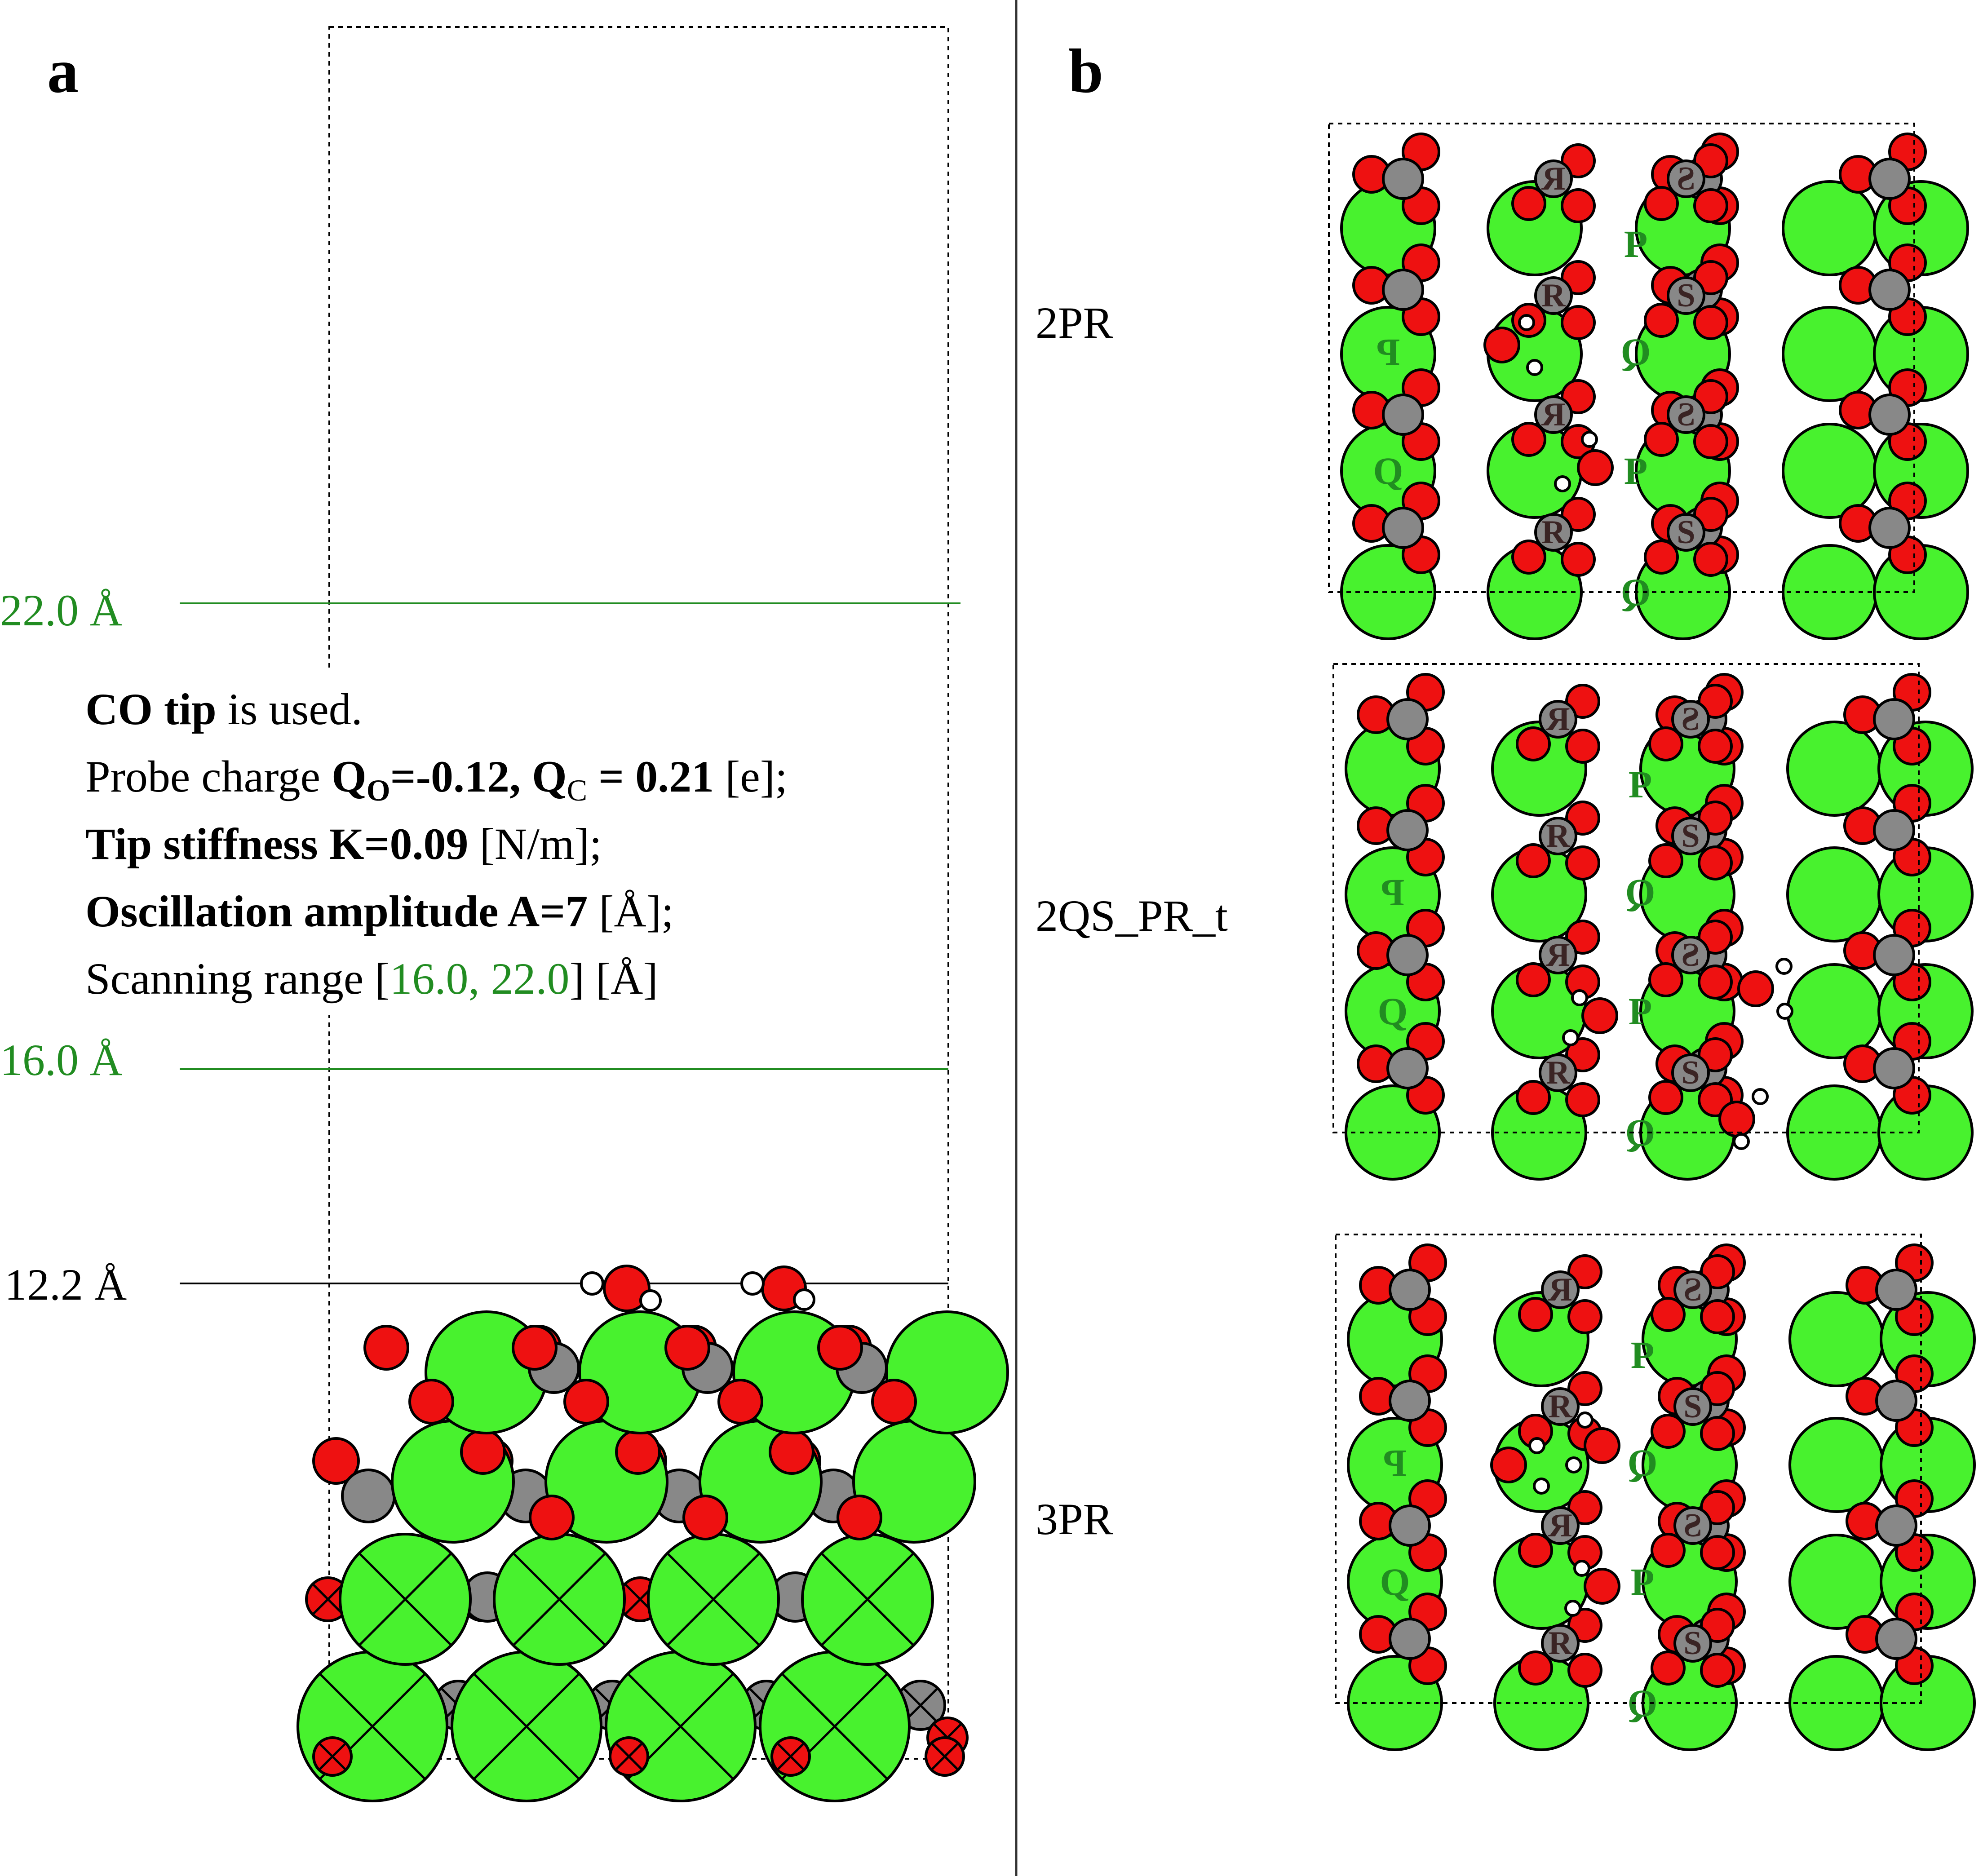 The image size is (1983, 1876). Describe the element at coordinates (1074, 1519) in the screenshot. I see `structure-label-3: 3PR` at that location.